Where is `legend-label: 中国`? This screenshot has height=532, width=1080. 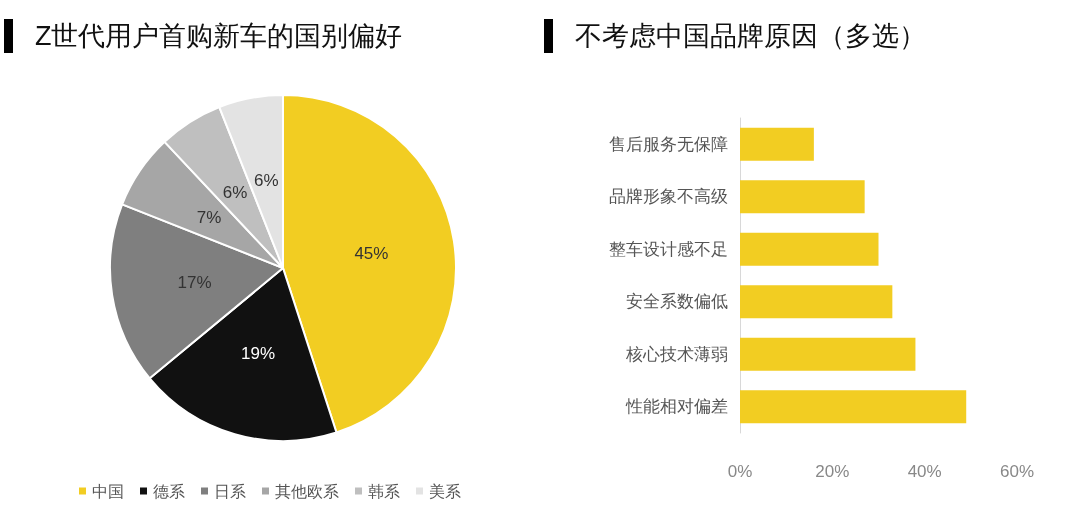
legend-label: 中国 is located at coordinates (108, 491).